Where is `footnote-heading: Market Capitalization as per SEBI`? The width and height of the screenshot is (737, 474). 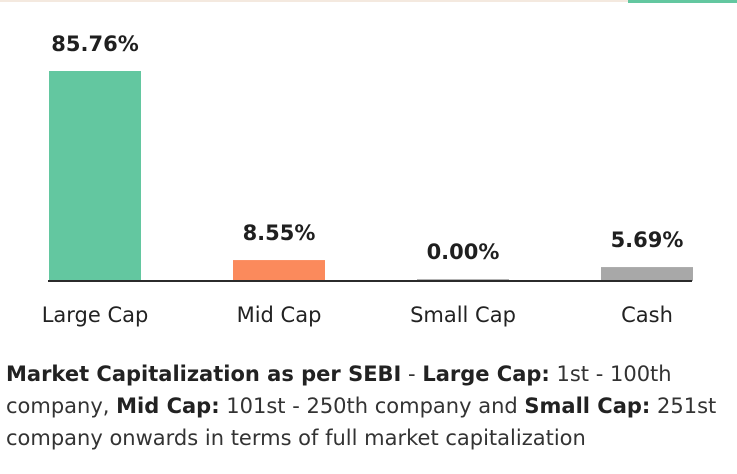
footnote-heading: Market Capitalization as per SEBI is located at coordinates (204, 374).